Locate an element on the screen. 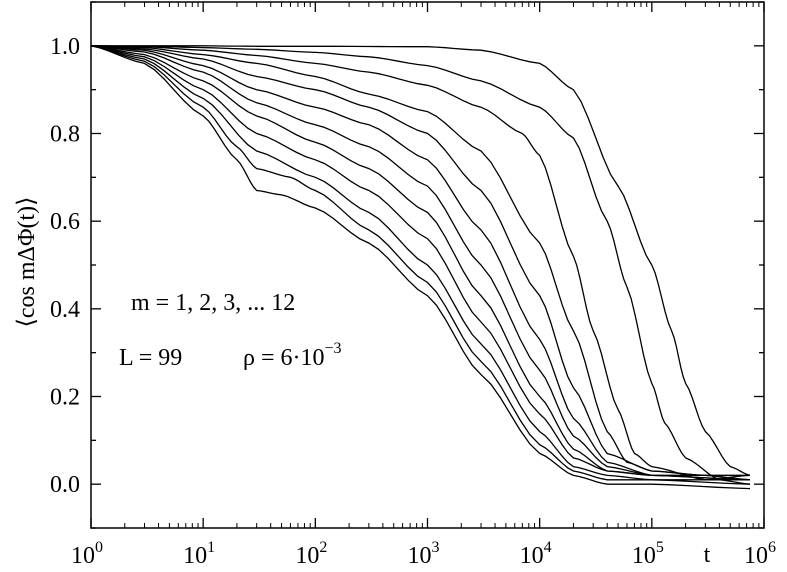  y-tick-label: 0.6 is located at coordinates (65, 222).